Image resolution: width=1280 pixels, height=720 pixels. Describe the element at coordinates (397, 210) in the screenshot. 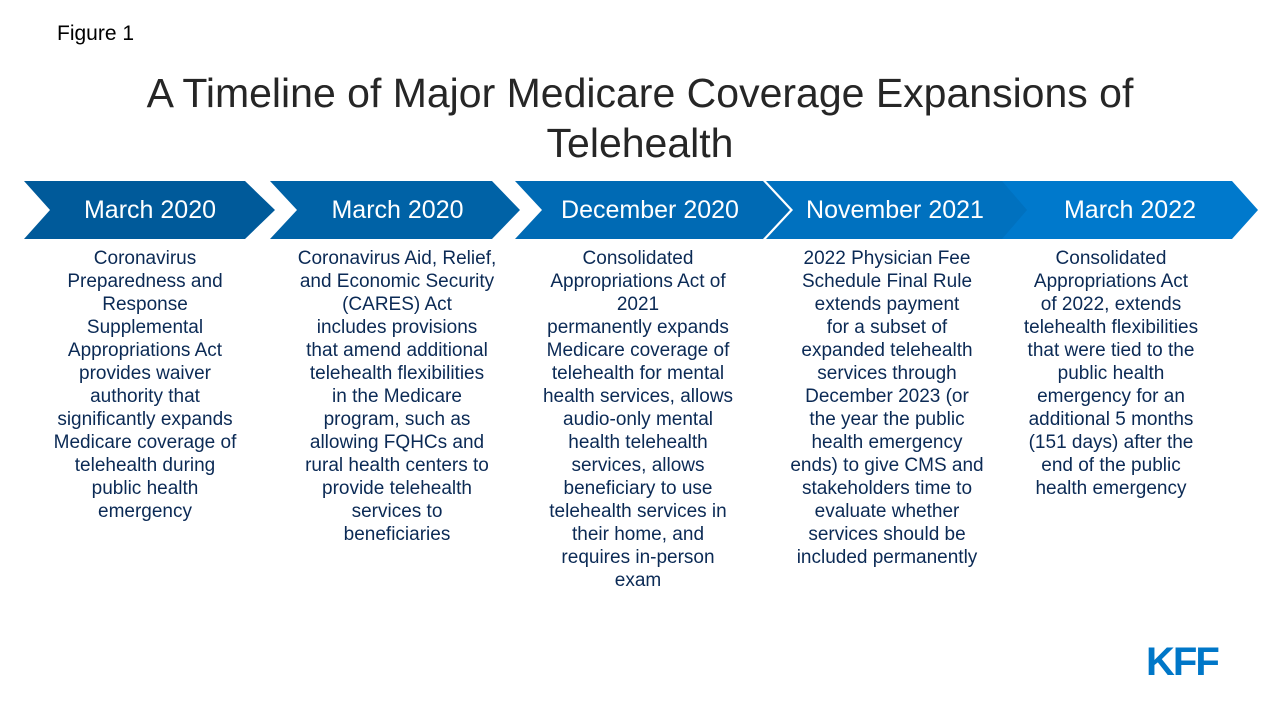

I see `step-date-2: March 2020` at that location.